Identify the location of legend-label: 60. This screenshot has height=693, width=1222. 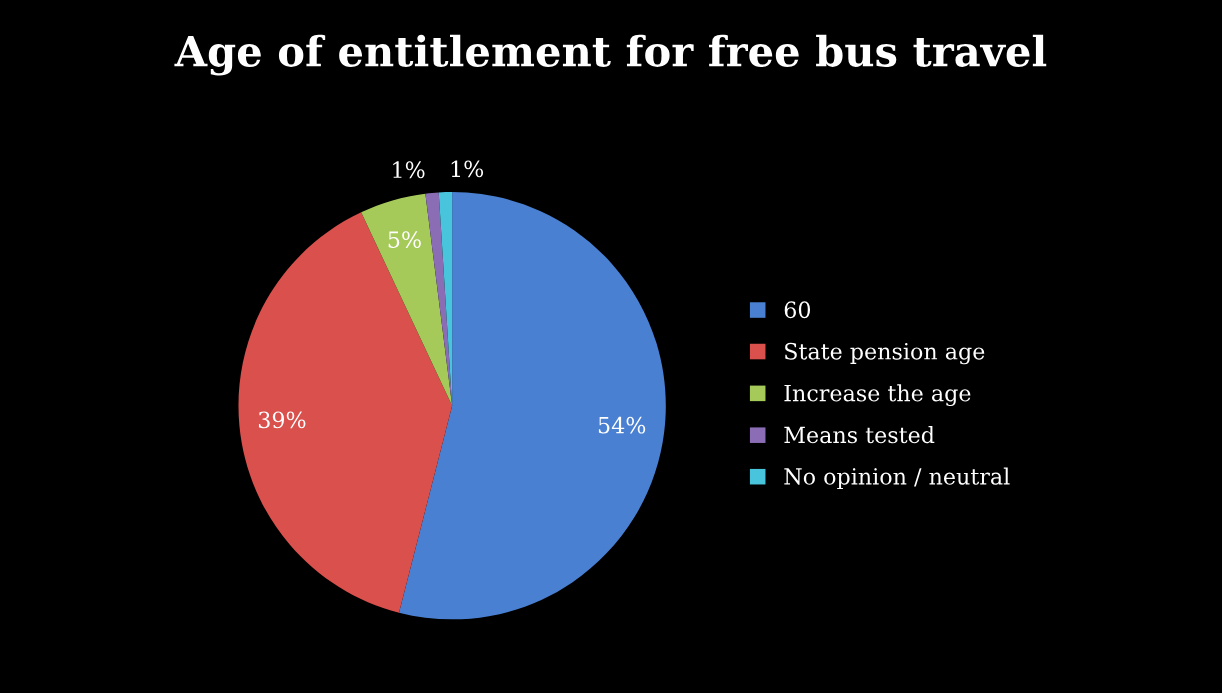
(797, 310).